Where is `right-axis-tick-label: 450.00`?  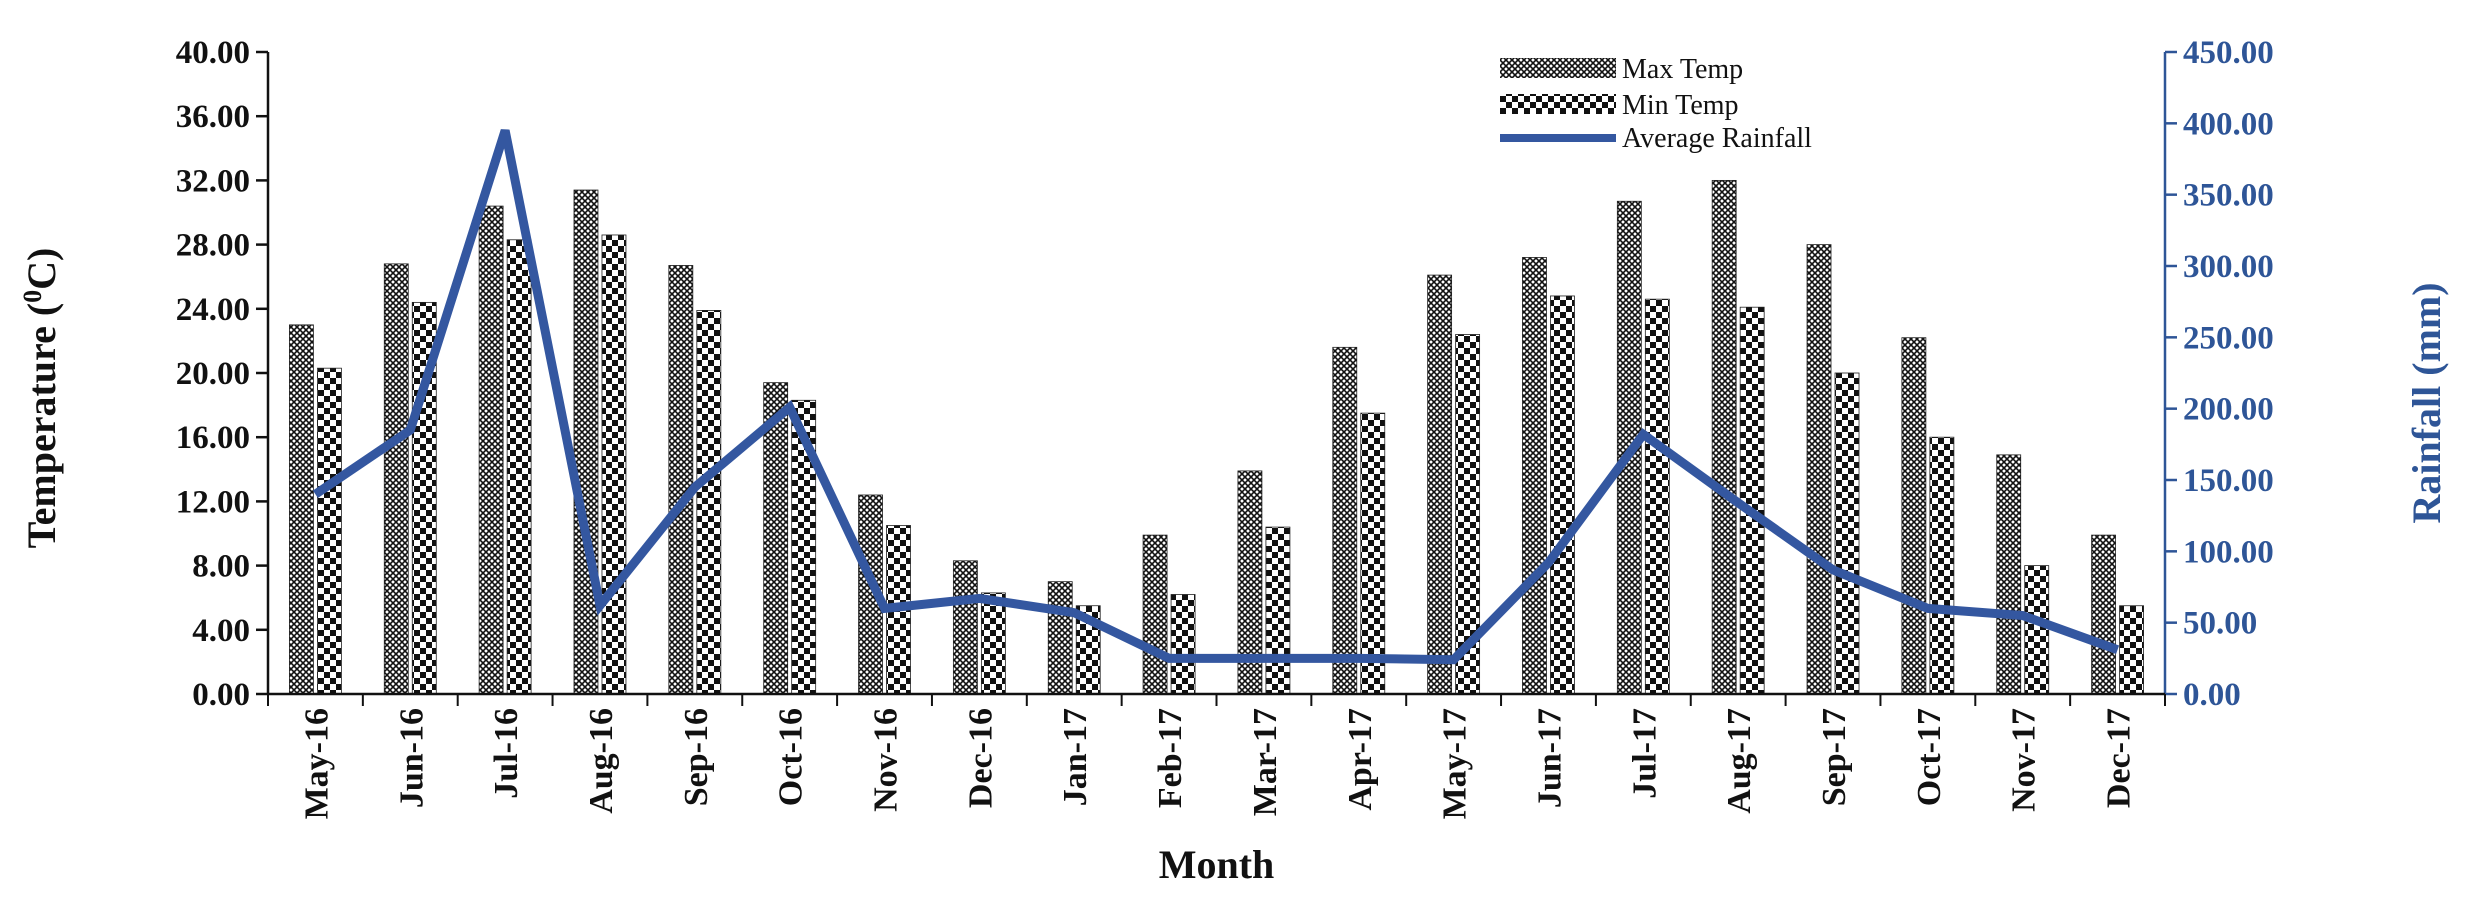
right-axis-tick-label: 450.00 is located at coordinates (2228, 53).